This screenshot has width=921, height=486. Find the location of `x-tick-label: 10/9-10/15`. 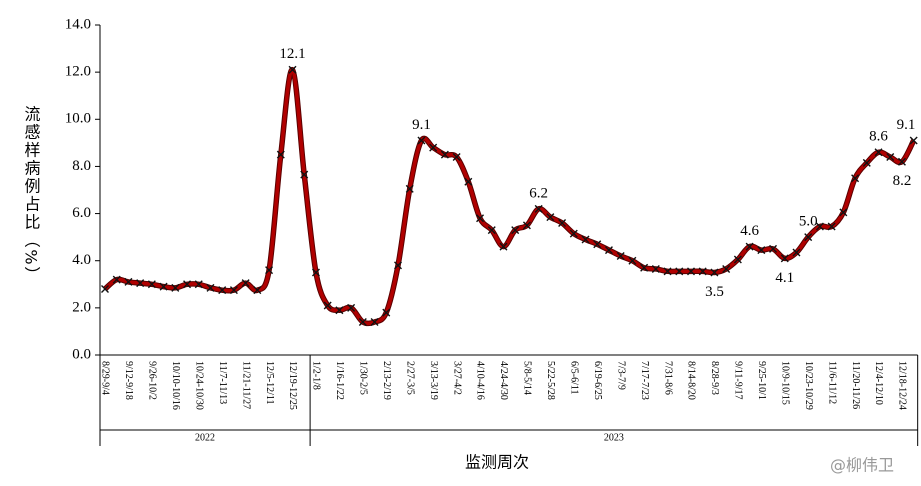

x-tick-label: 10/9-10/15 is located at coordinates (784, 383).